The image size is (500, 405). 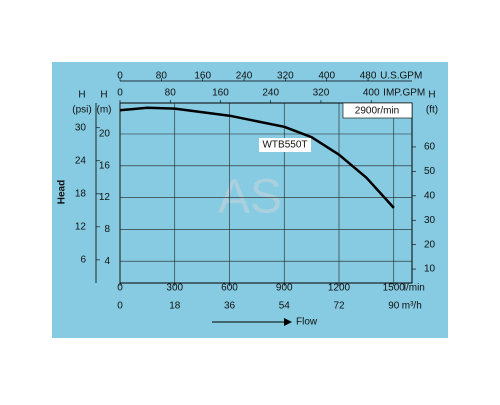 What do you see at coordinates (404, 93) in the screenshot?
I see `x-unit: IMP.GPM` at bounding box center [404, 93].